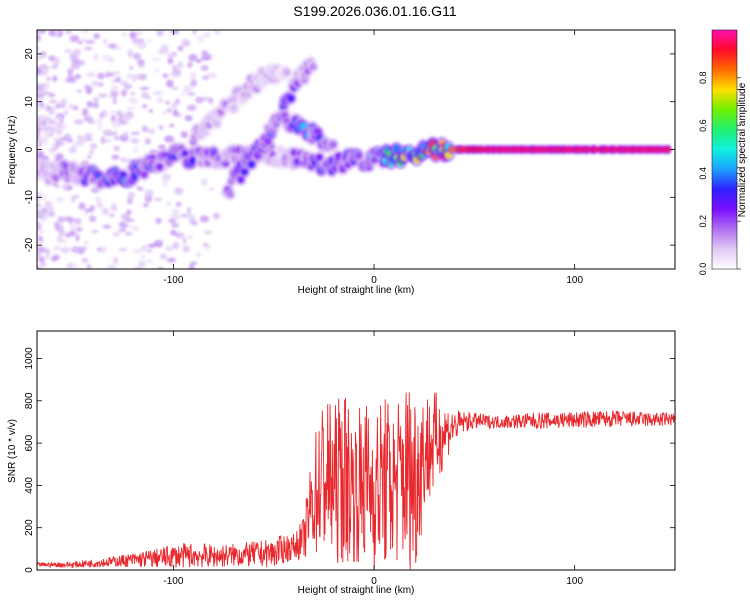 The image size is (750, 600). What do you see at coordinates (374, 280) in the screenshot?
I see `x-tick-label: 0` at bounding box center [374, 280].